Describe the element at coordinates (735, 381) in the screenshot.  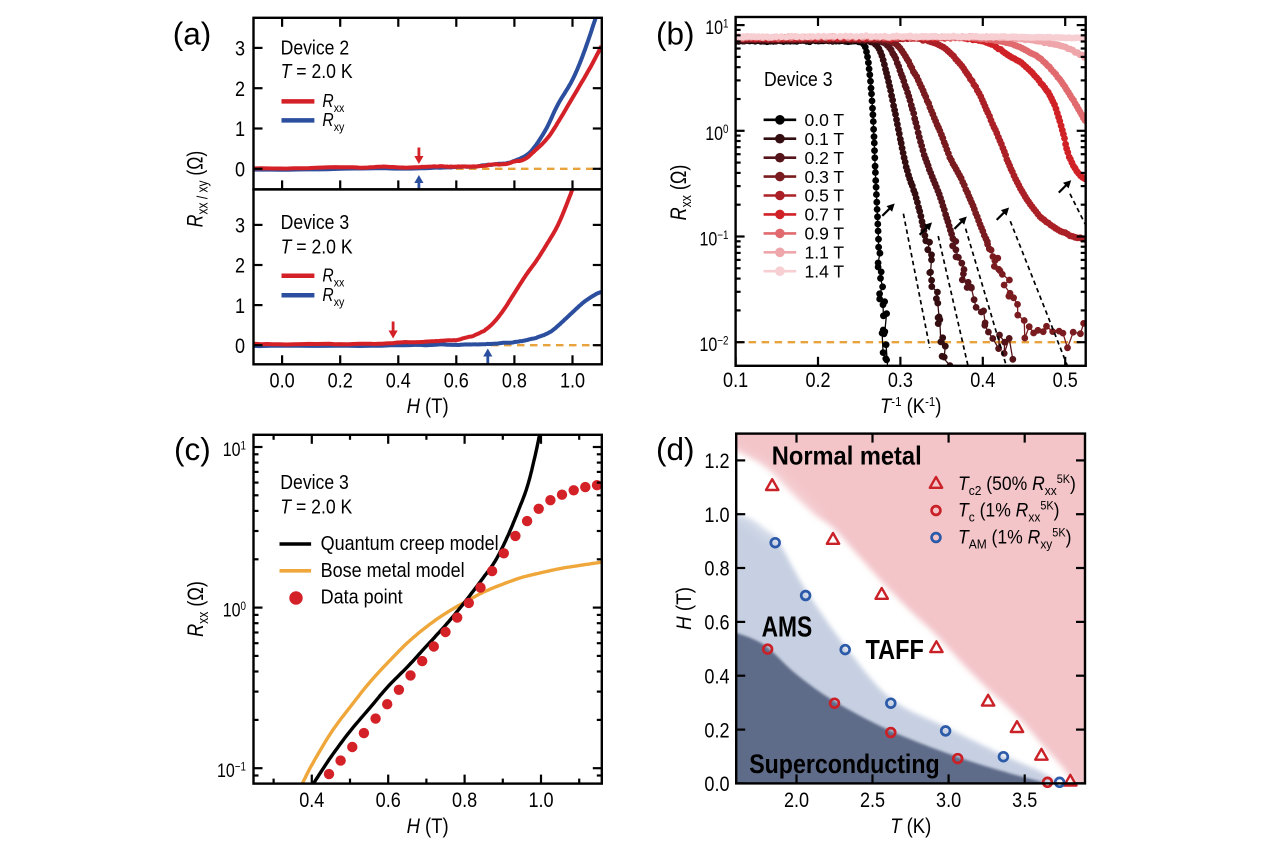
I see `svg-text: 0.1` at that location.